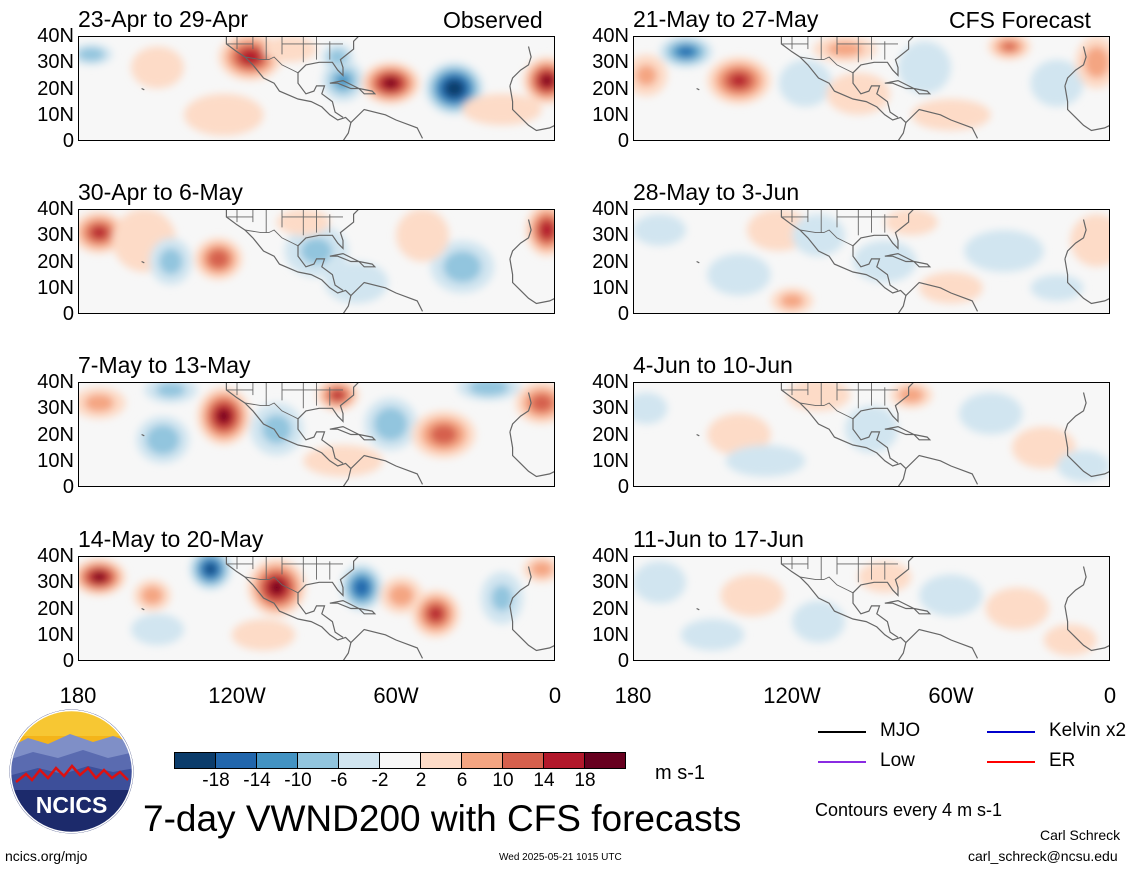 This screenshot has height=871, width=1135. What do you see at coordinates (163, 19) in the screenshot?
I see `panel-title: 23-Apr to 29-Apr` at bounding box center [163, 19].